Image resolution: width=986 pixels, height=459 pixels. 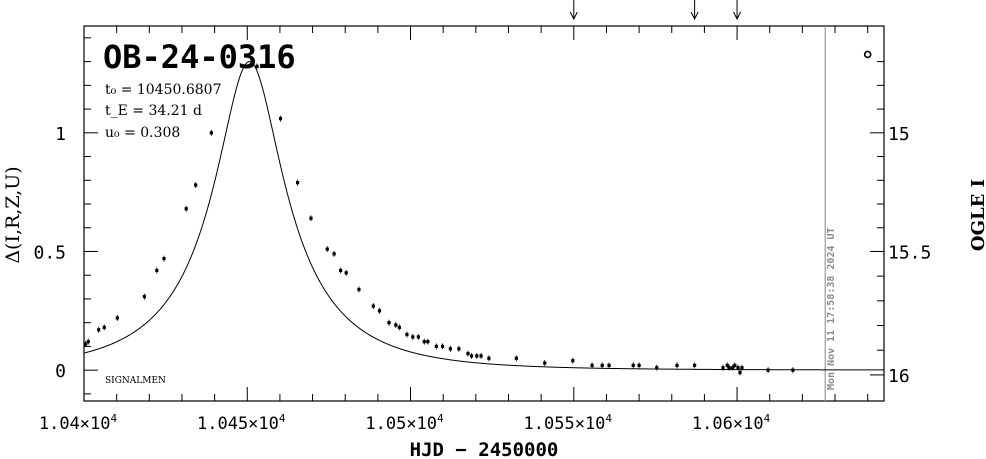 What do you see at coordinates (241, 423) in the screenshot?
I see `x-tick-label: 1.045×10⁴` at bounding box center [241, 423].